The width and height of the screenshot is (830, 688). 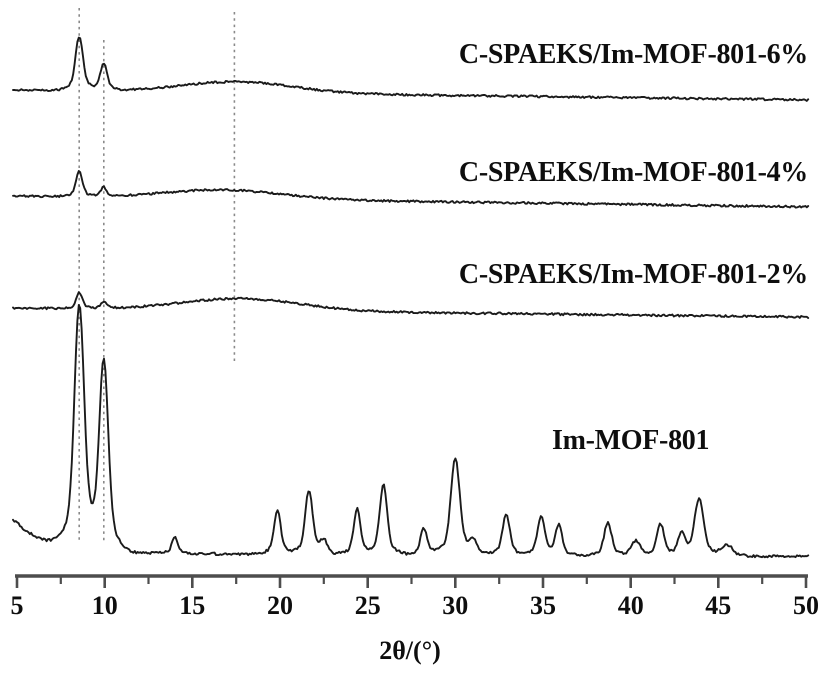 I want to click on x-axis-tick-label-25: 25, so click(x=368, y=605).